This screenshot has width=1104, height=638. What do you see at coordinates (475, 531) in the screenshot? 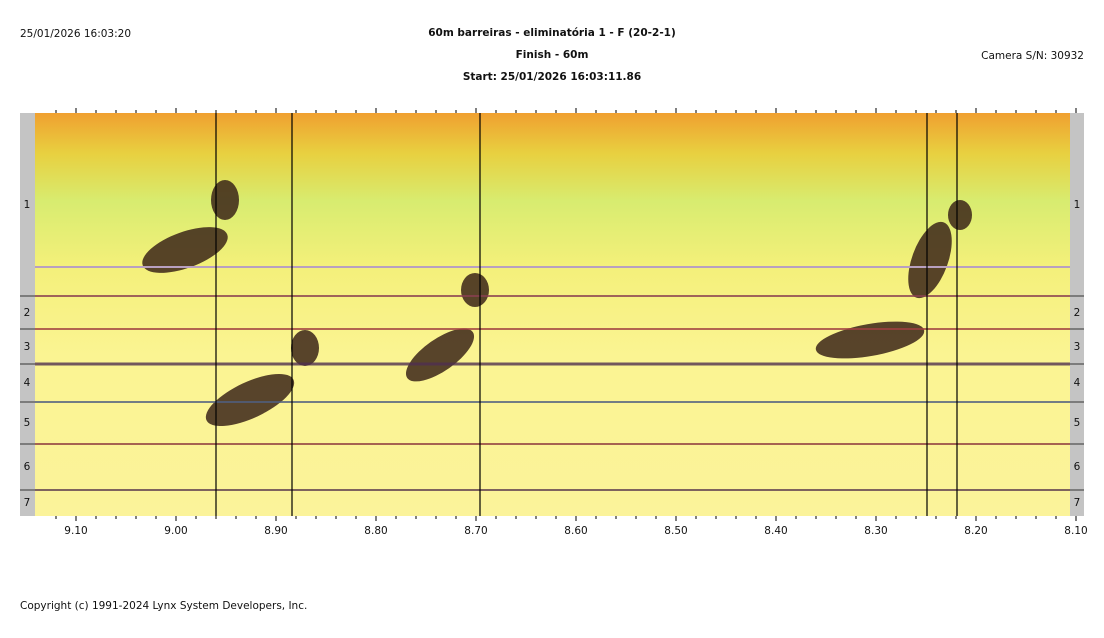
I see `tick-label: 8.70` at bounding box center [475, 531].